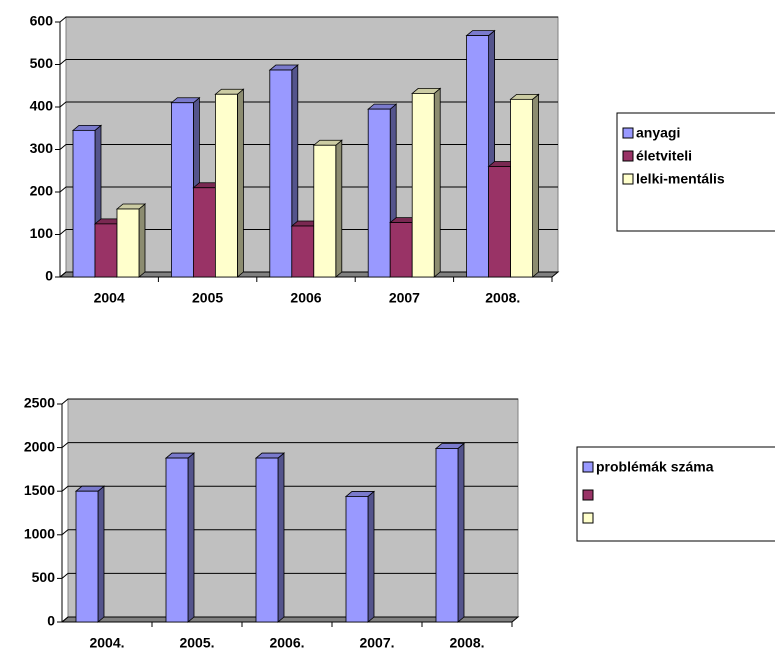 The height and width of the screenshot is (651, 775). What do you see at coordinates (42, 106) in the screenshot?
I see `y-tick-label: 400` at bounding box center [42, 106].